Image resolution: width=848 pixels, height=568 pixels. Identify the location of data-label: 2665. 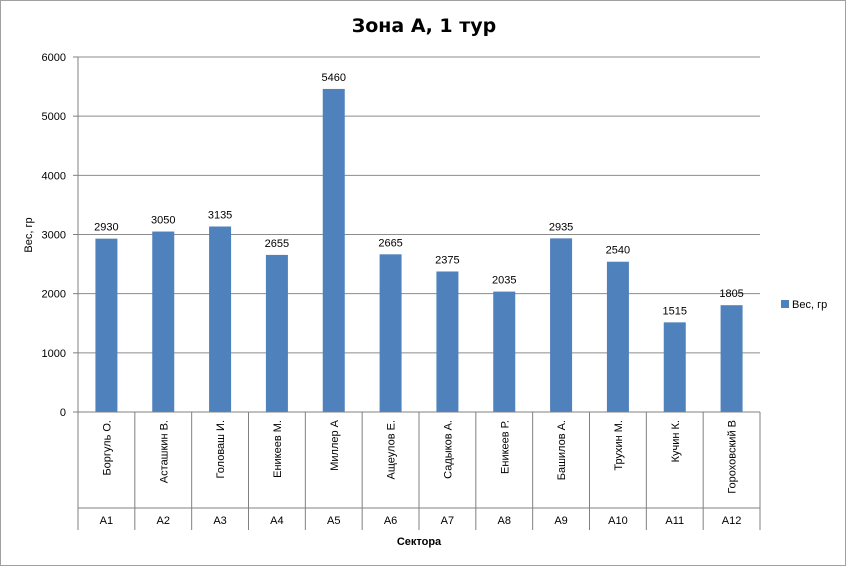
(390, 243).